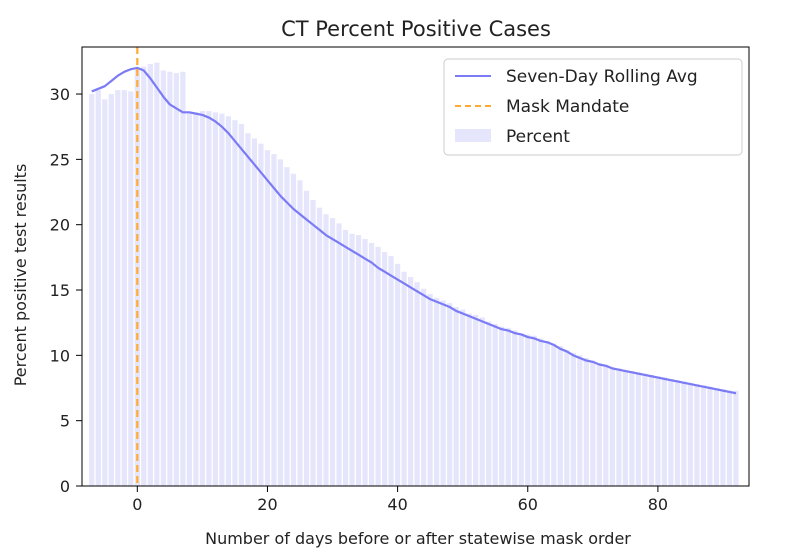 The width and height of the screenshot is (790, 556). Describe the element at coordinates (397, 504) in the screenshot. I see `x-tick-label: 40` at that location.